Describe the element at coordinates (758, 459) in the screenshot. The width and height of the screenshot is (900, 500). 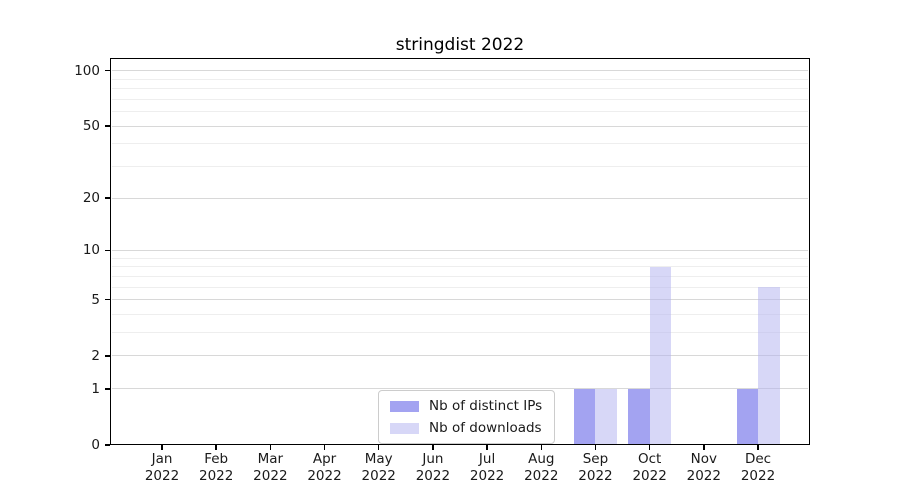
I see `x-tick-month: Dec` at that location.